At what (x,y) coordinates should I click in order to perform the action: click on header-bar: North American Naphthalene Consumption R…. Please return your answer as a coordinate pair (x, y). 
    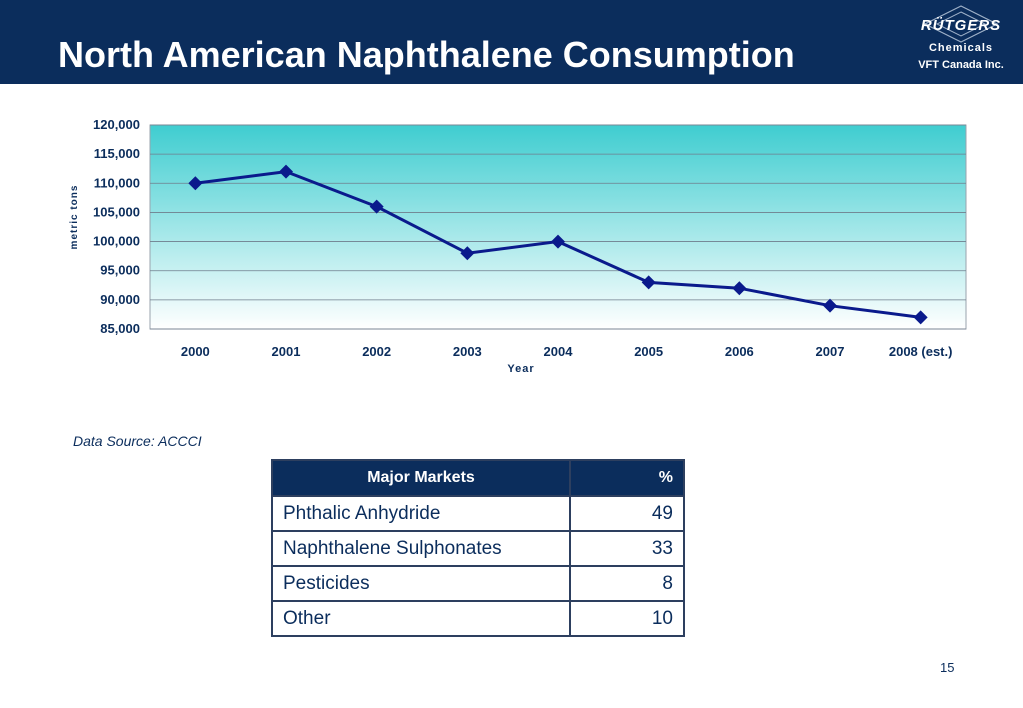
    Looking at the image, I should click on (511, 42).